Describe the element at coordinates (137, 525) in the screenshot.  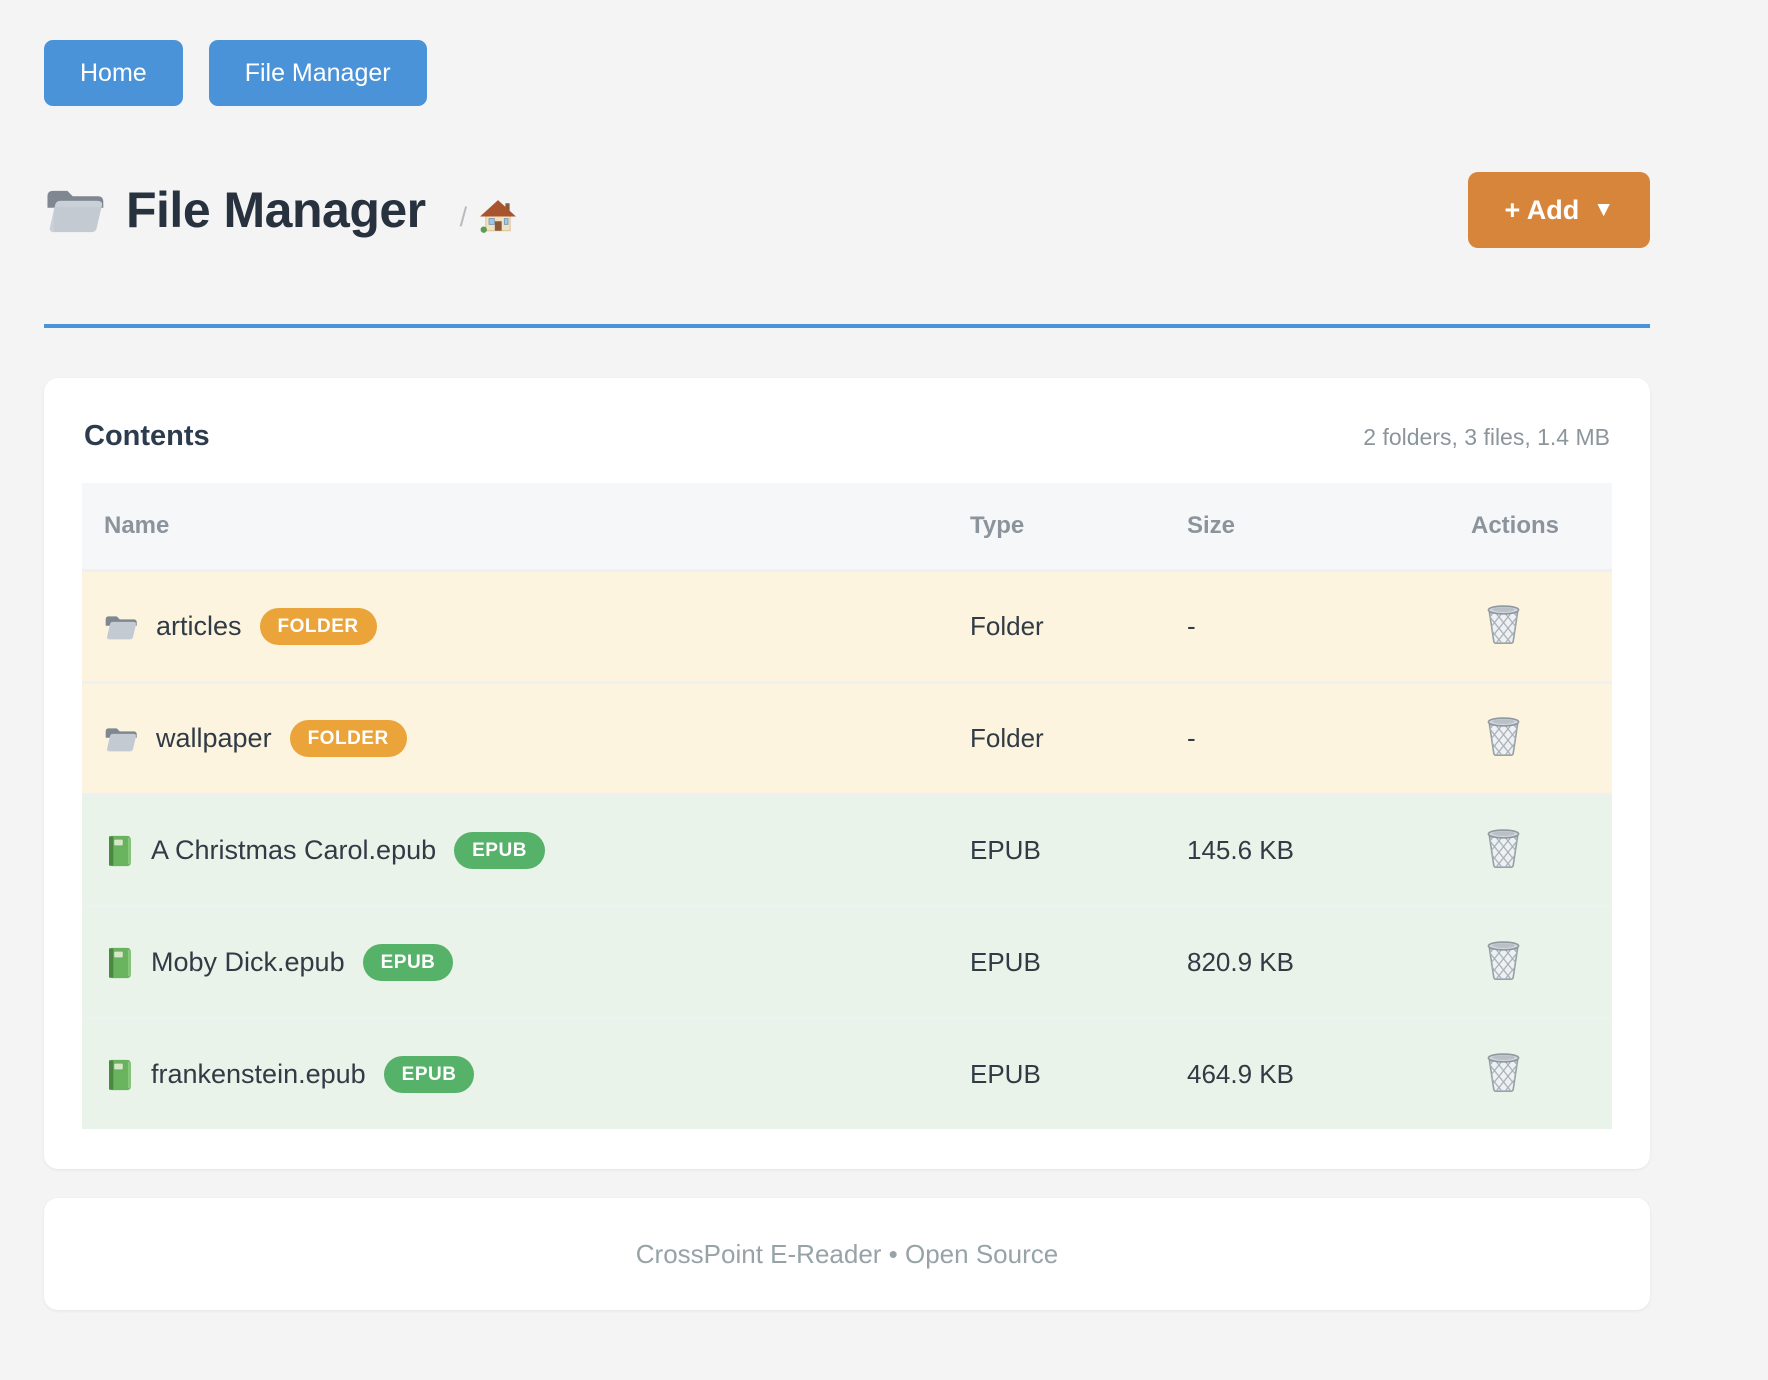
I see `column-header-name: Name` at that location.